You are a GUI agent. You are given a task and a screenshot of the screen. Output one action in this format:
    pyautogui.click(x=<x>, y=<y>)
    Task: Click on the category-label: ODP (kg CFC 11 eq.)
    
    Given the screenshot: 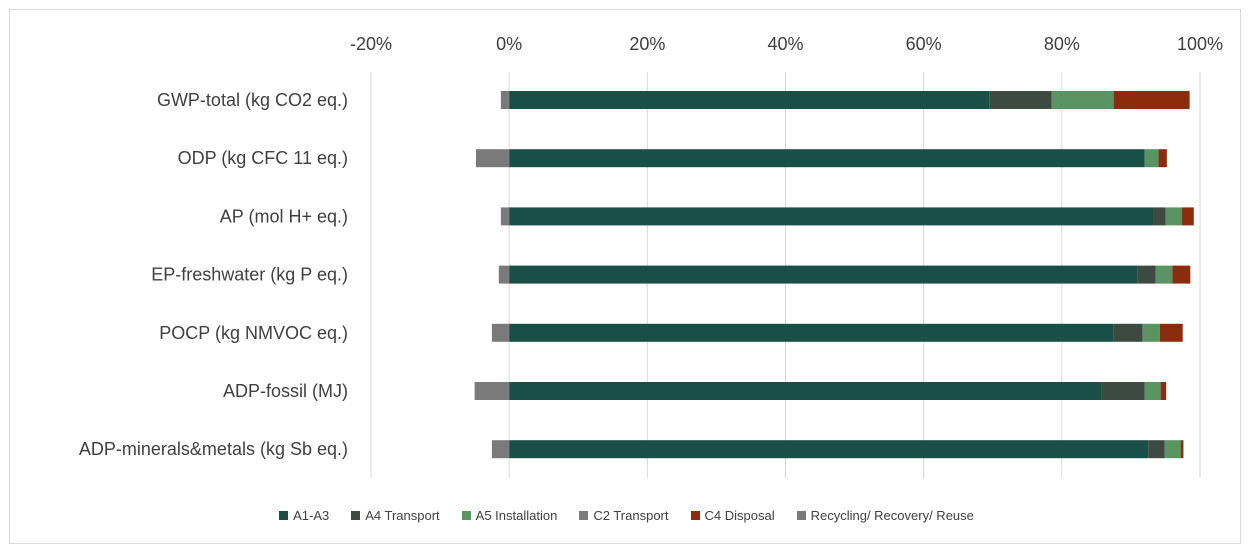 What is the action you would take?
    pyautogui.click(x=263, y=158)
    